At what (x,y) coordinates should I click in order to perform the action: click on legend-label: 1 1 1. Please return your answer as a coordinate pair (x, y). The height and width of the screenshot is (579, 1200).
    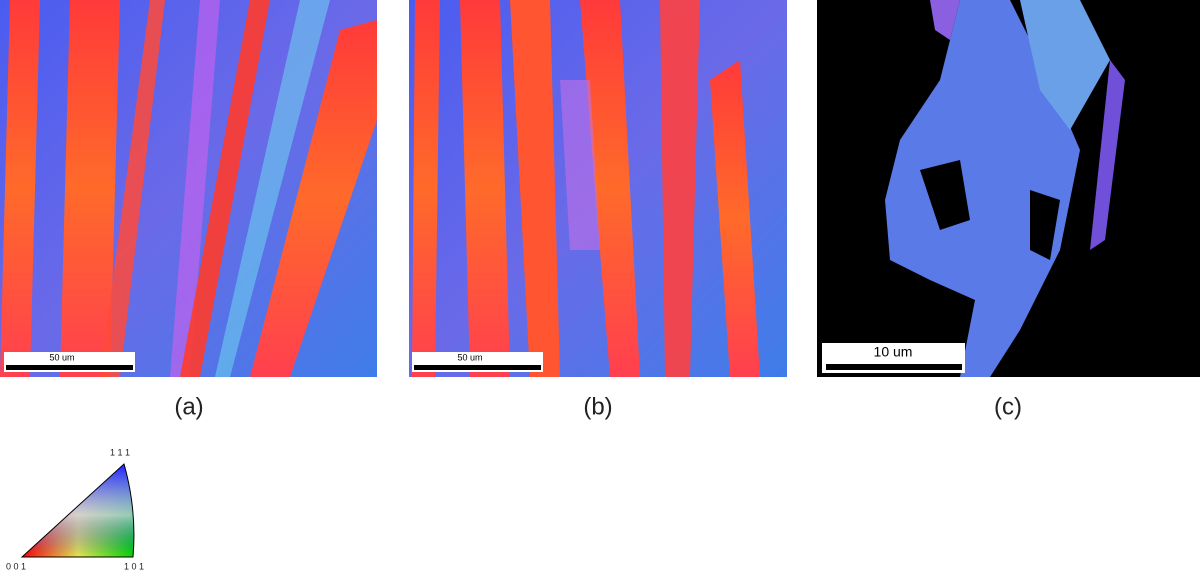
    Looking at the image, I should click on (120, 452).